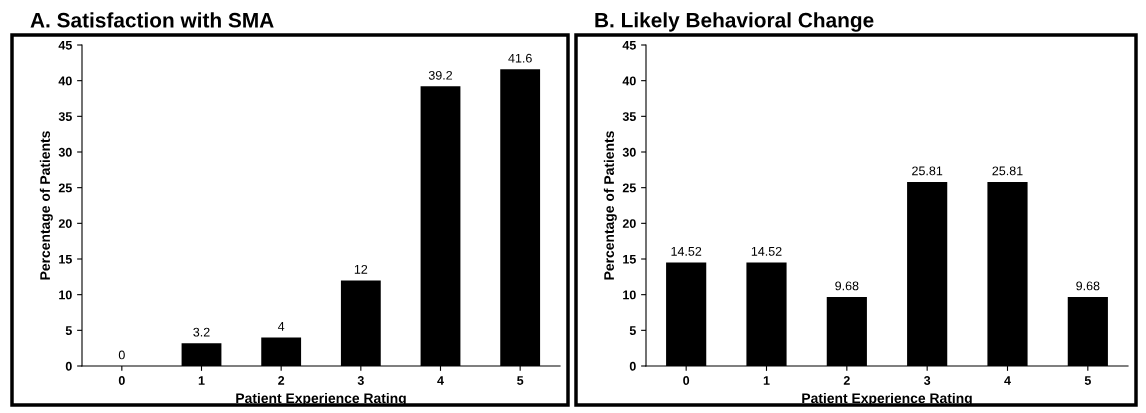 The height and width of the screenshot is (413, 1146). I want to click on data-label: 39.2, so click(440, 75).